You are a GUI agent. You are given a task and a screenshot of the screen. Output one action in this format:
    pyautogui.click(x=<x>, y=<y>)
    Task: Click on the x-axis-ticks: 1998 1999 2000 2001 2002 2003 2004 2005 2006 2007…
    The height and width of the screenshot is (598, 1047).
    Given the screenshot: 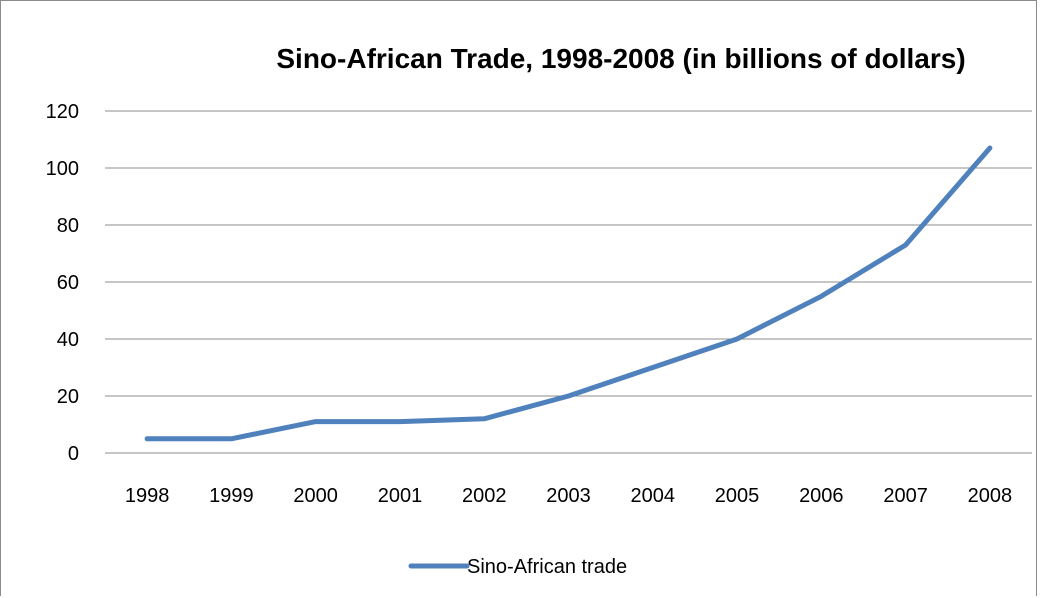 What is the action you would take?
    pyautogui.click(x=568, y=496)
    